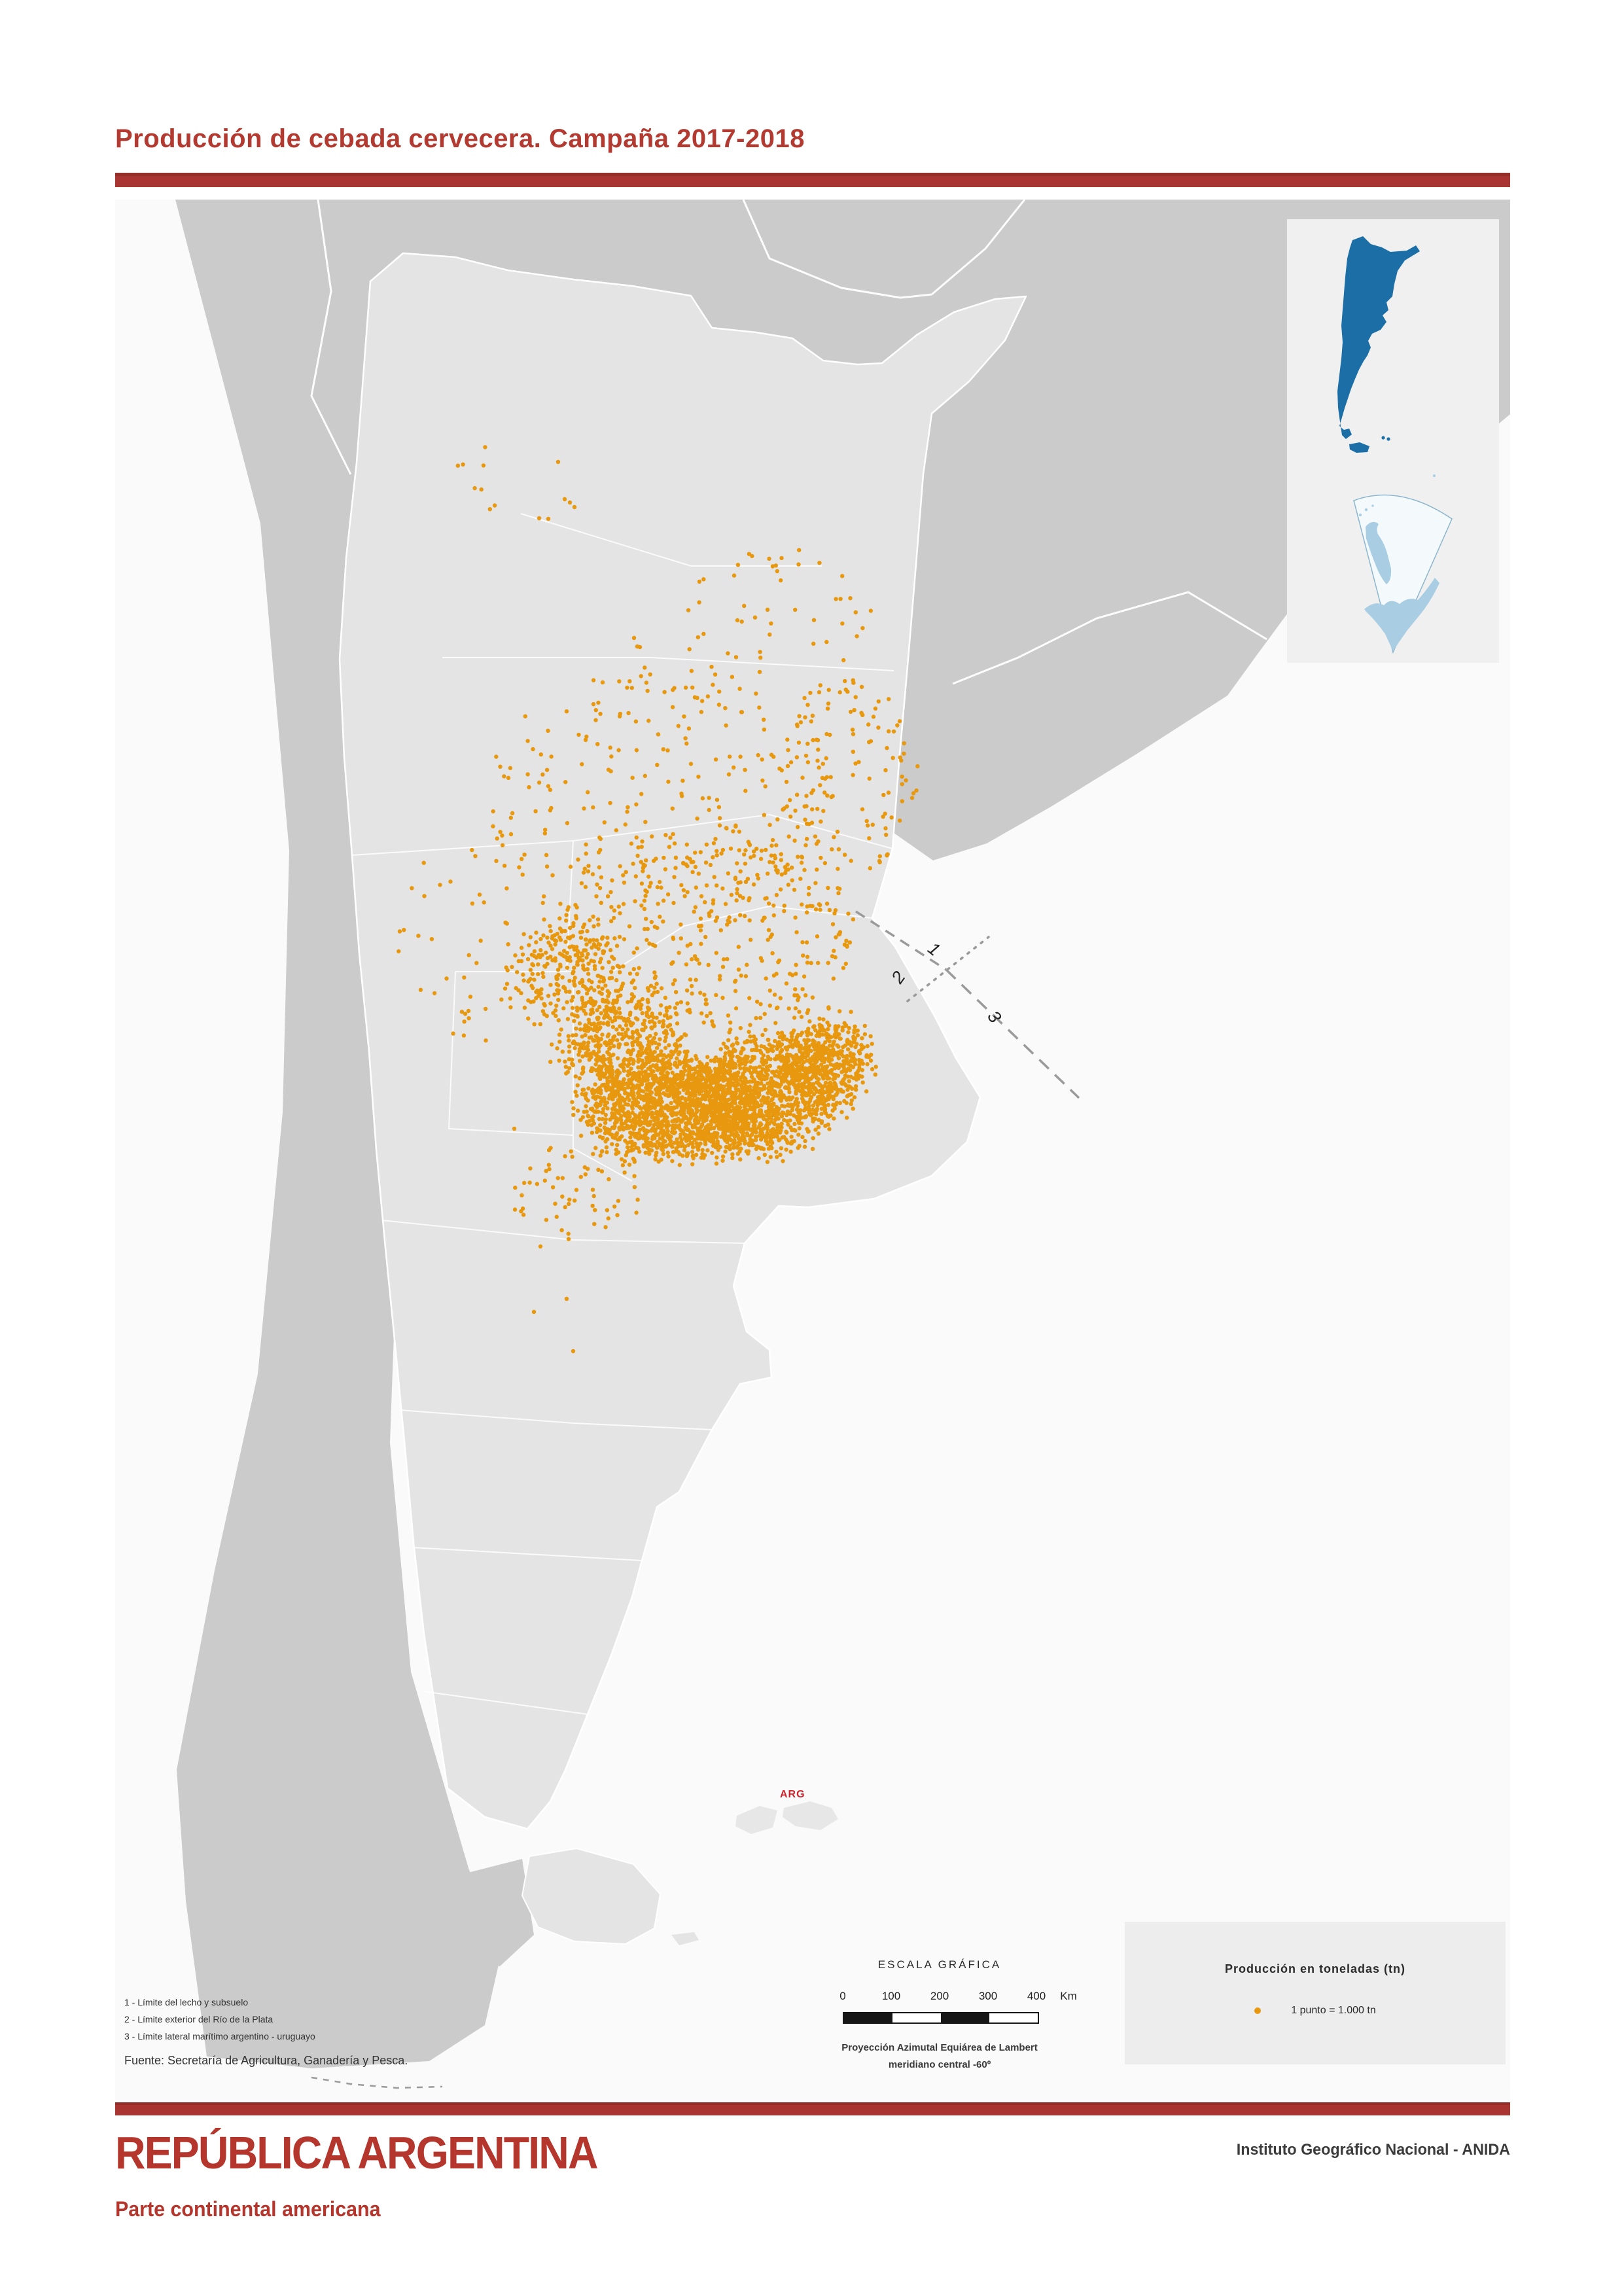  Describe the element at coordinates (491, 1913) in the screenshot. I see `chile-tdf-shape` at that location.